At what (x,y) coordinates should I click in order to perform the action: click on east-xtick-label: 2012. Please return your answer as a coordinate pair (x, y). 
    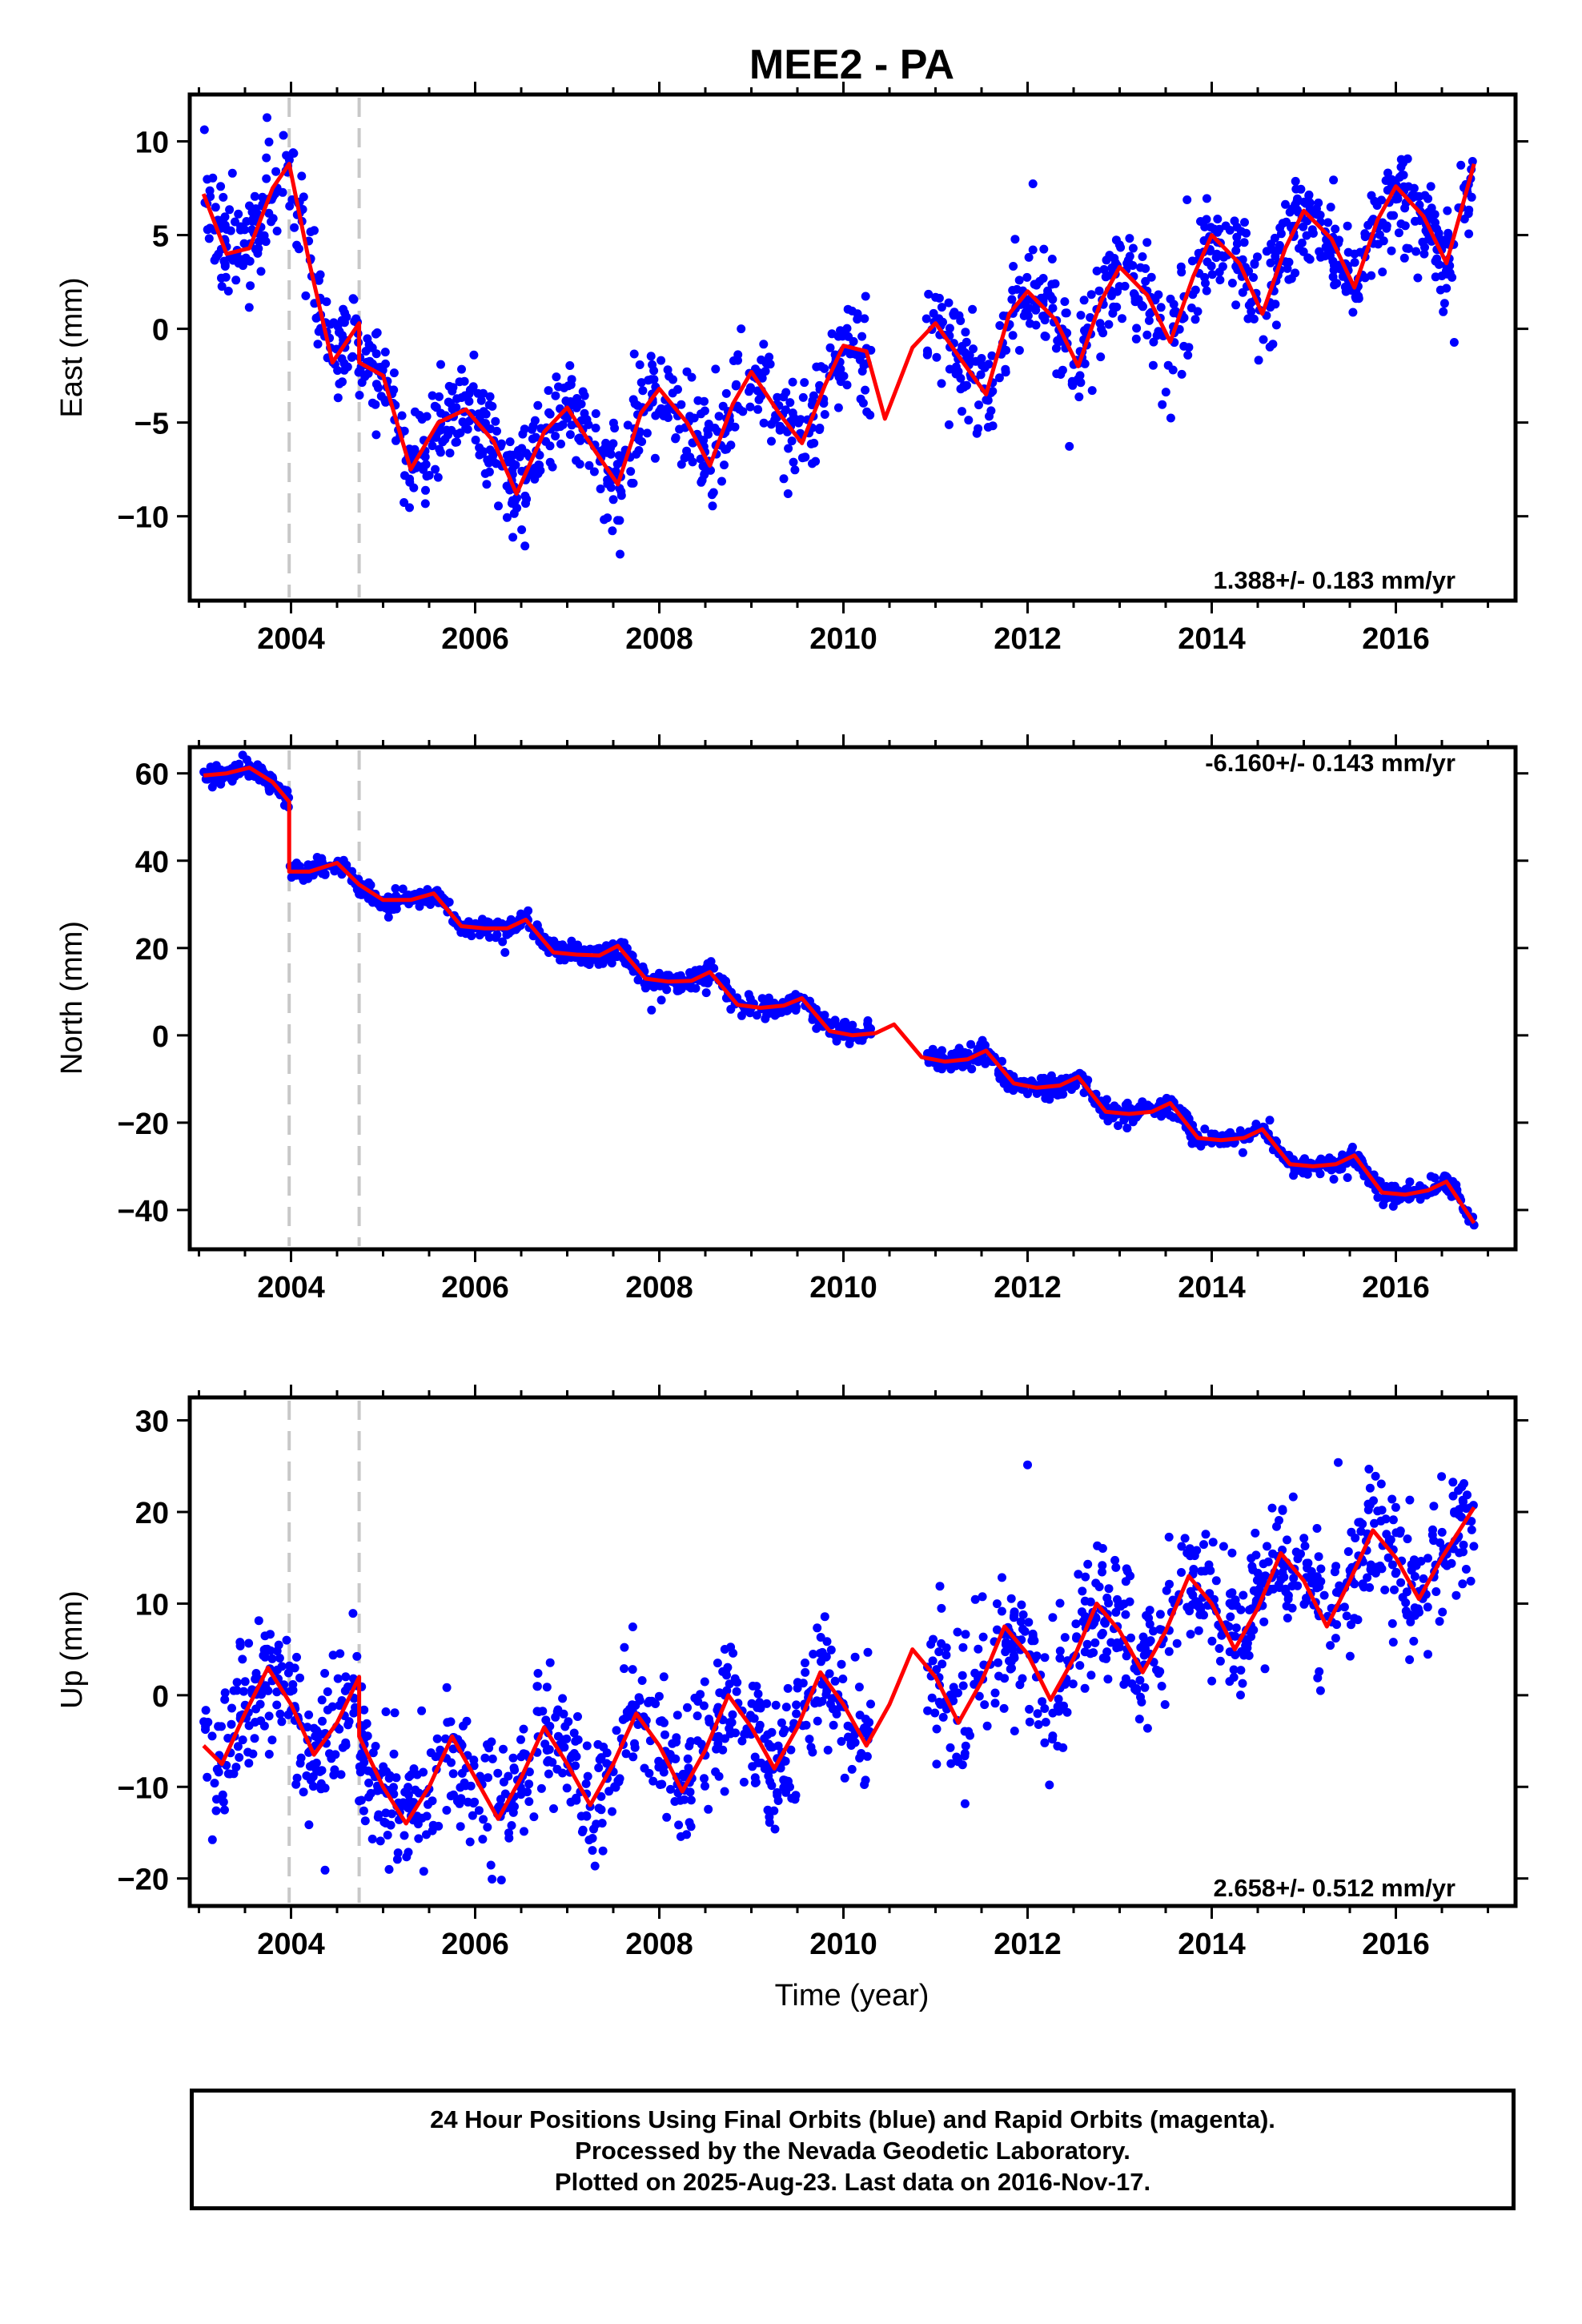
    Looking at the image, I should click on (1028, 639).